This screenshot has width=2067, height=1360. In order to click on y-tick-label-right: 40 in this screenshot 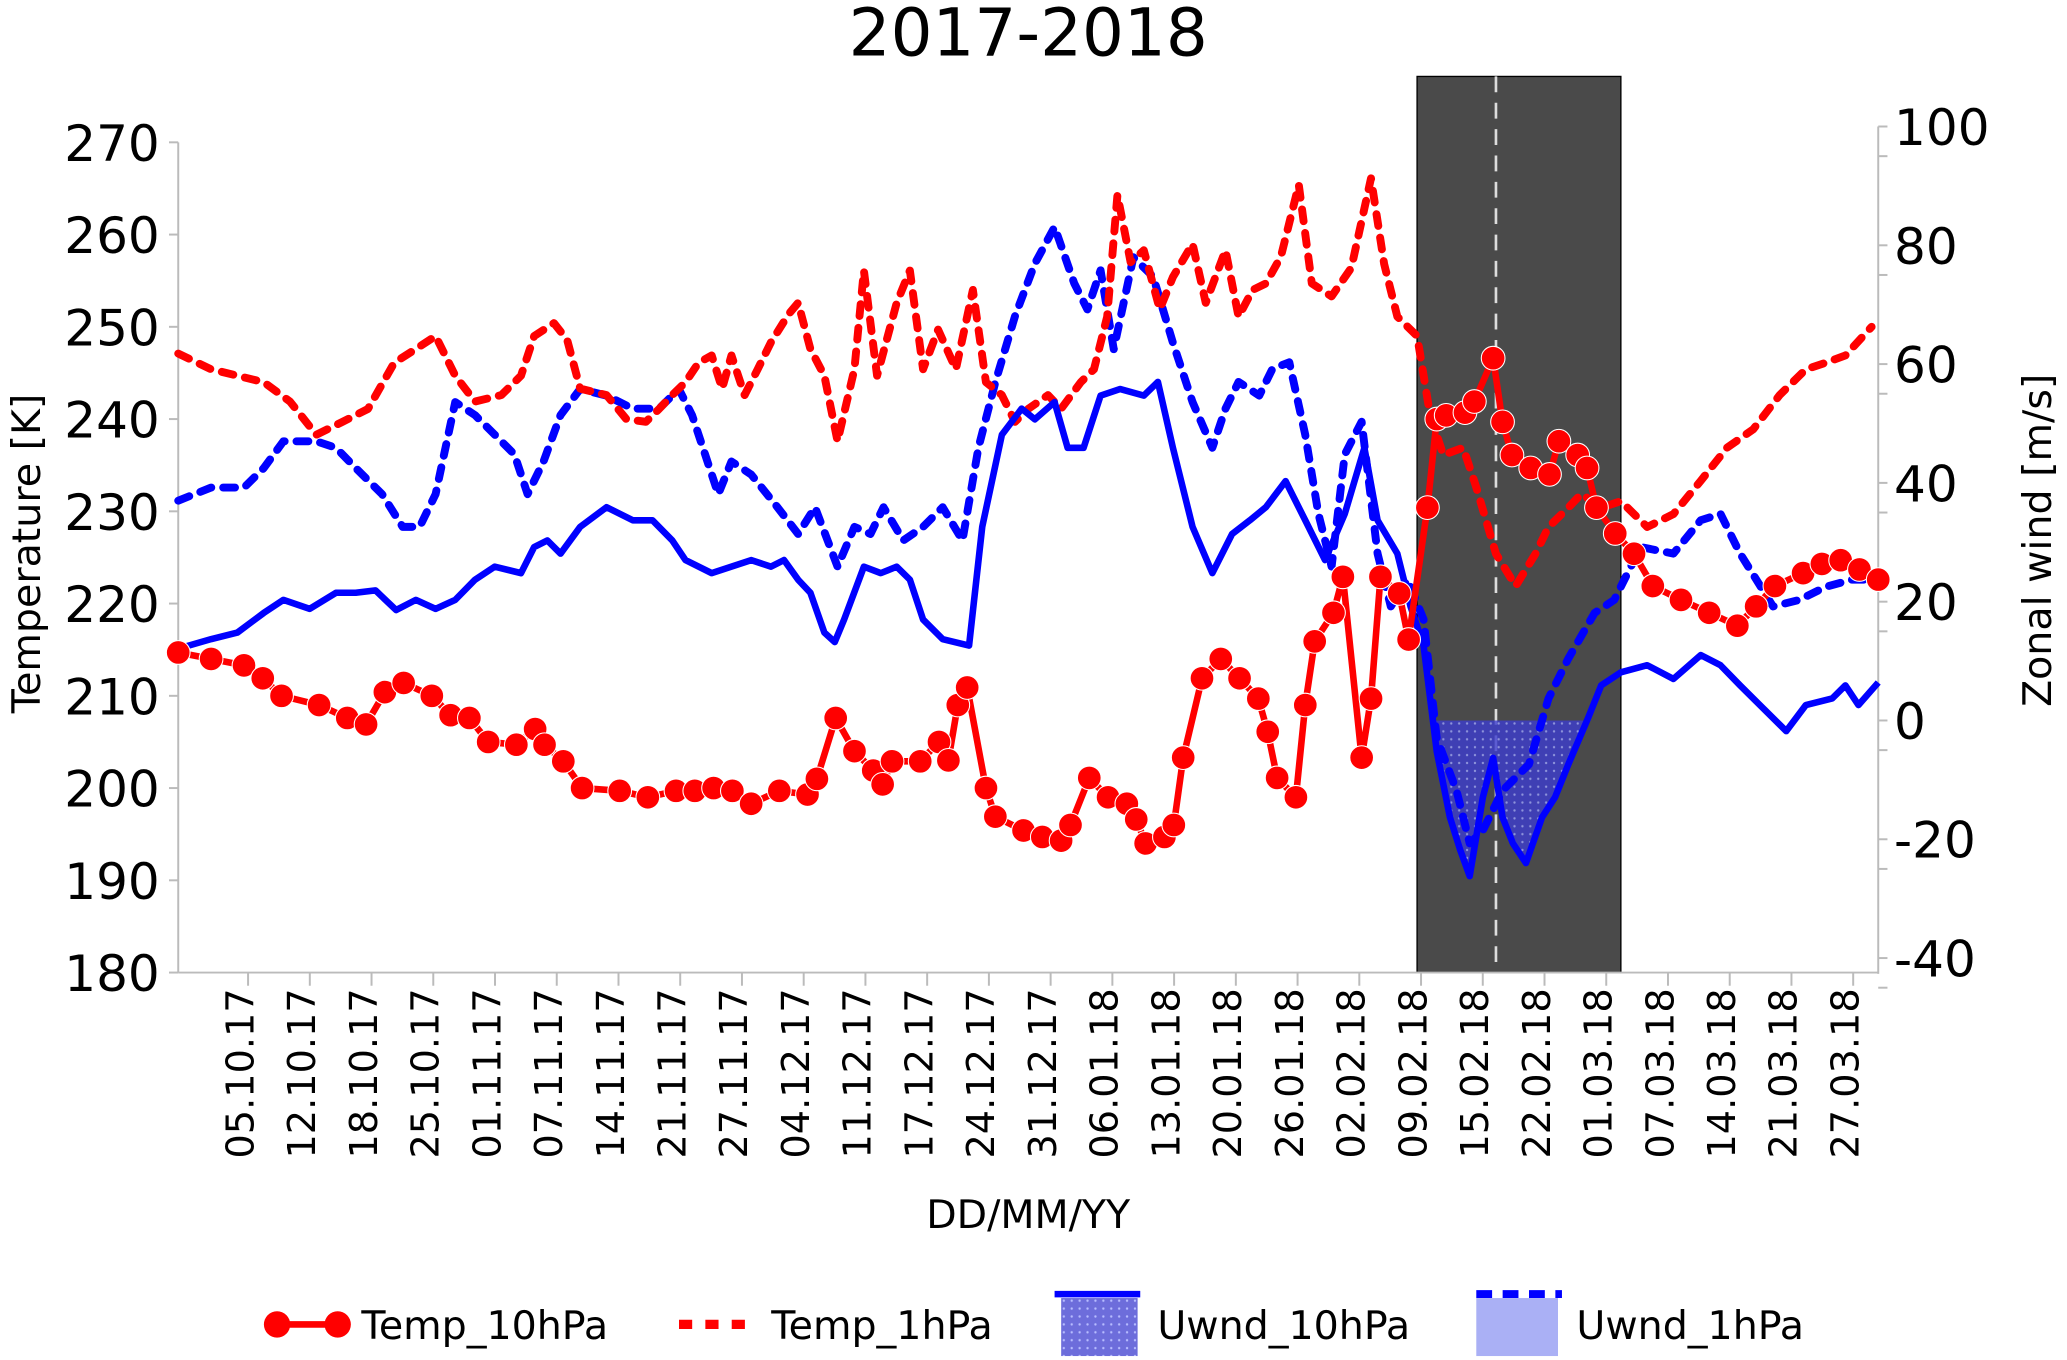, I will do `click(1926, 484)`.